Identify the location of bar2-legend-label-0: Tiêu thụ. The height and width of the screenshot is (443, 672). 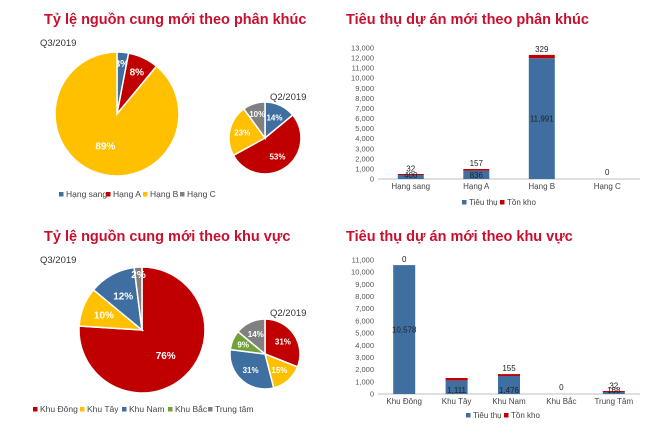
(483, 202).